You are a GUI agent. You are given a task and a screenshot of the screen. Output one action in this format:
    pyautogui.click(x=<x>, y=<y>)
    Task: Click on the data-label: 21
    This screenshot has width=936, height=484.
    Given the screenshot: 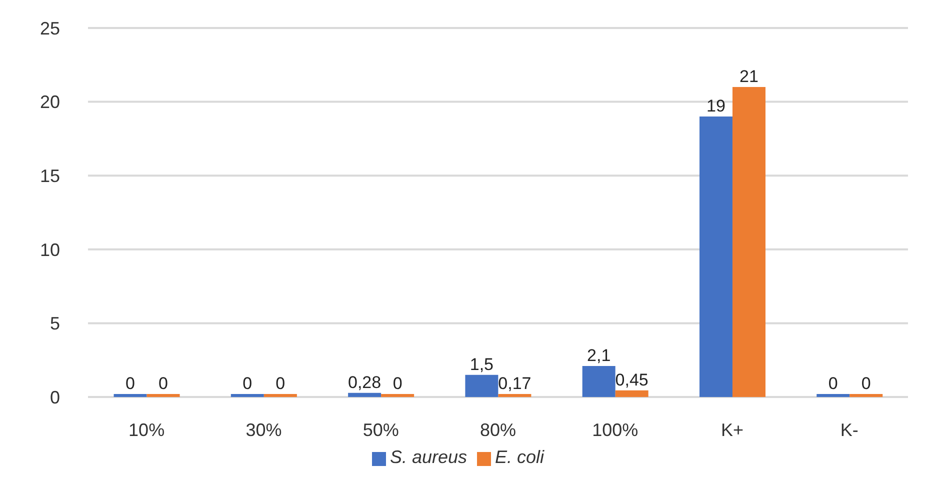 What is the action you would take?
    pyautogui.click(x=749, y=76)
    